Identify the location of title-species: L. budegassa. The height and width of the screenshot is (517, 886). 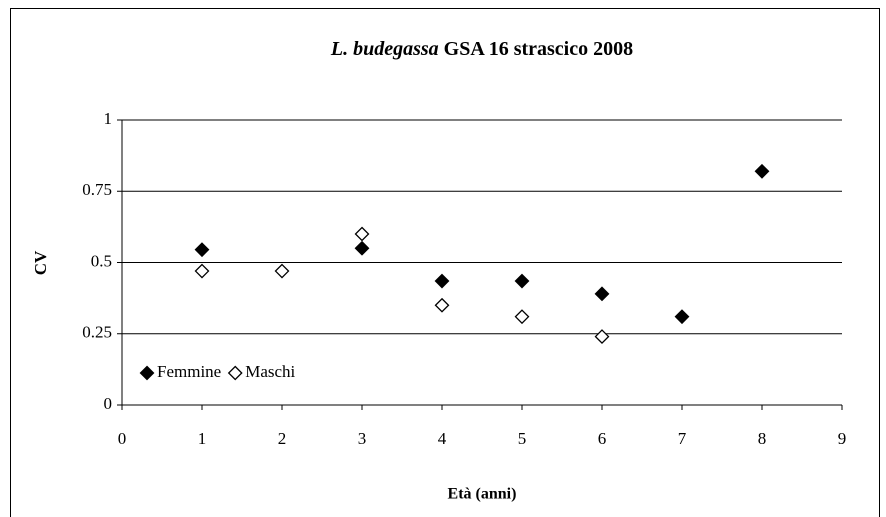
(384, 49).